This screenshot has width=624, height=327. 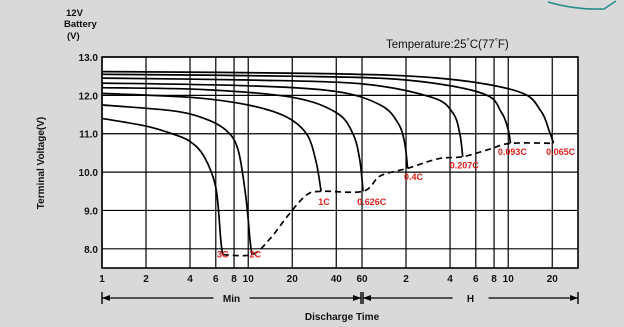 I want to click on y-tick-label-4: 9.0, so click(x=91, y=211).